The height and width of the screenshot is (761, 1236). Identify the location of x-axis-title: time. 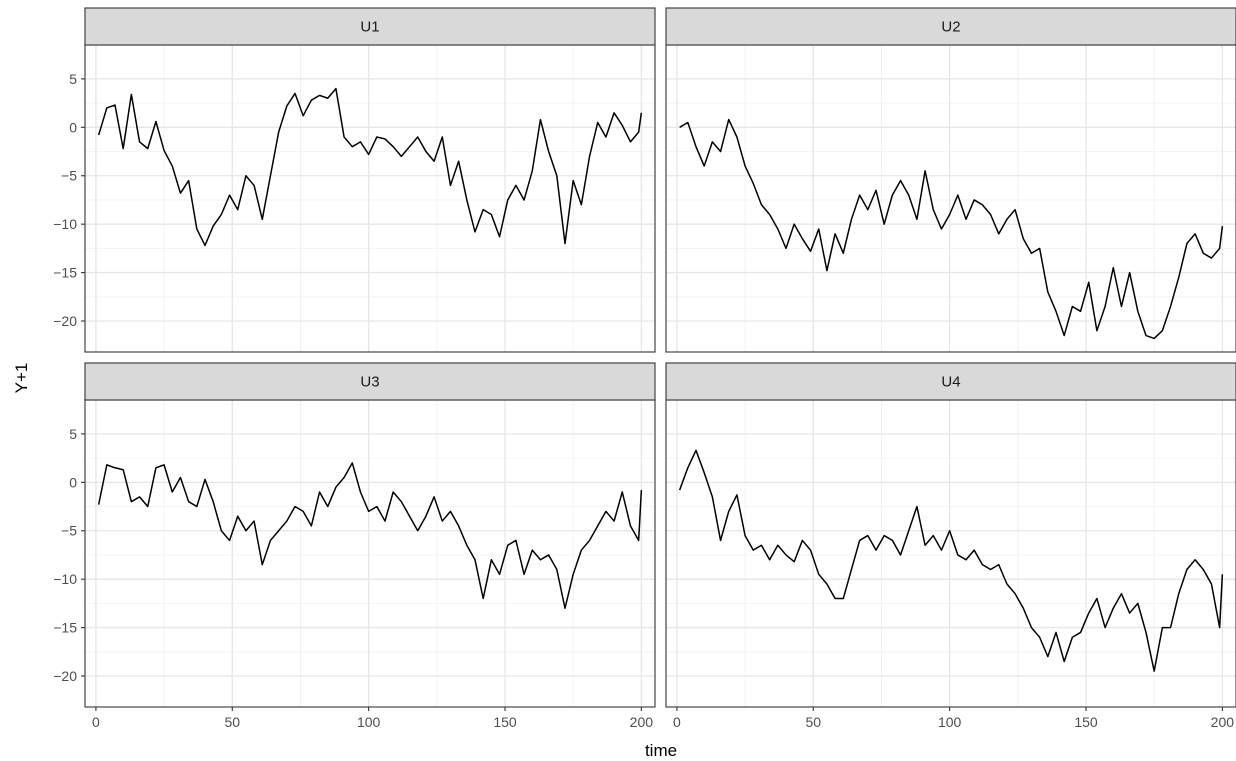
(661, 750).